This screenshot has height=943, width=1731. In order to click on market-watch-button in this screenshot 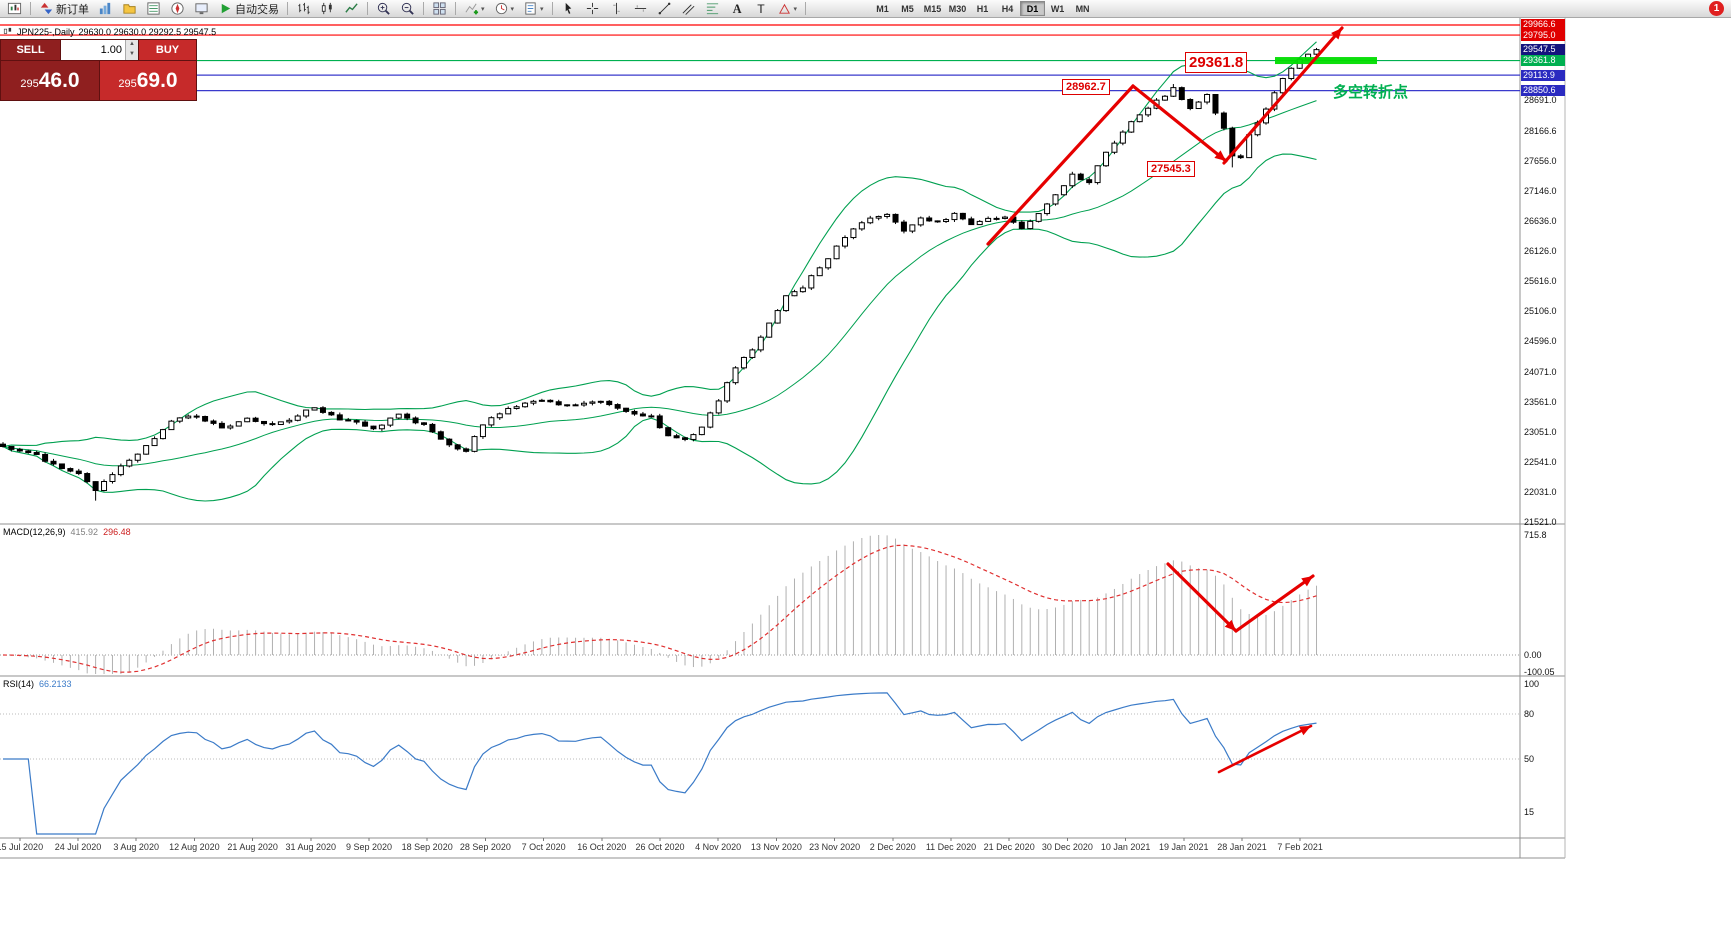, I will do `click(153, 9)`.